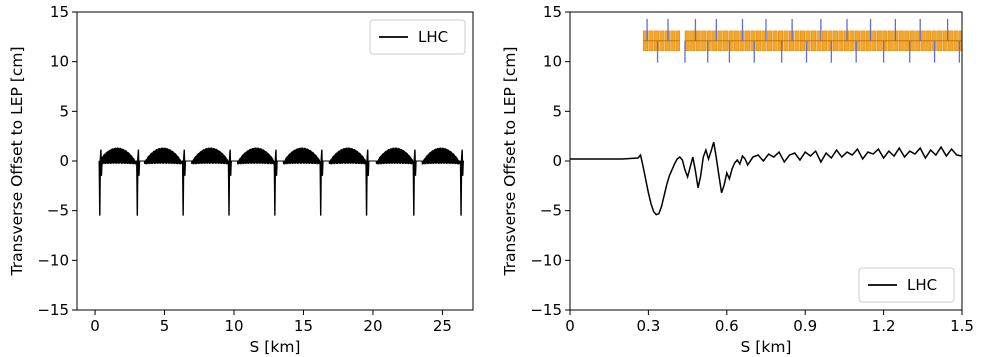 The height and width of the screenshot is (357, 984). I want to click on insertion-spikes, so click(281, 182).